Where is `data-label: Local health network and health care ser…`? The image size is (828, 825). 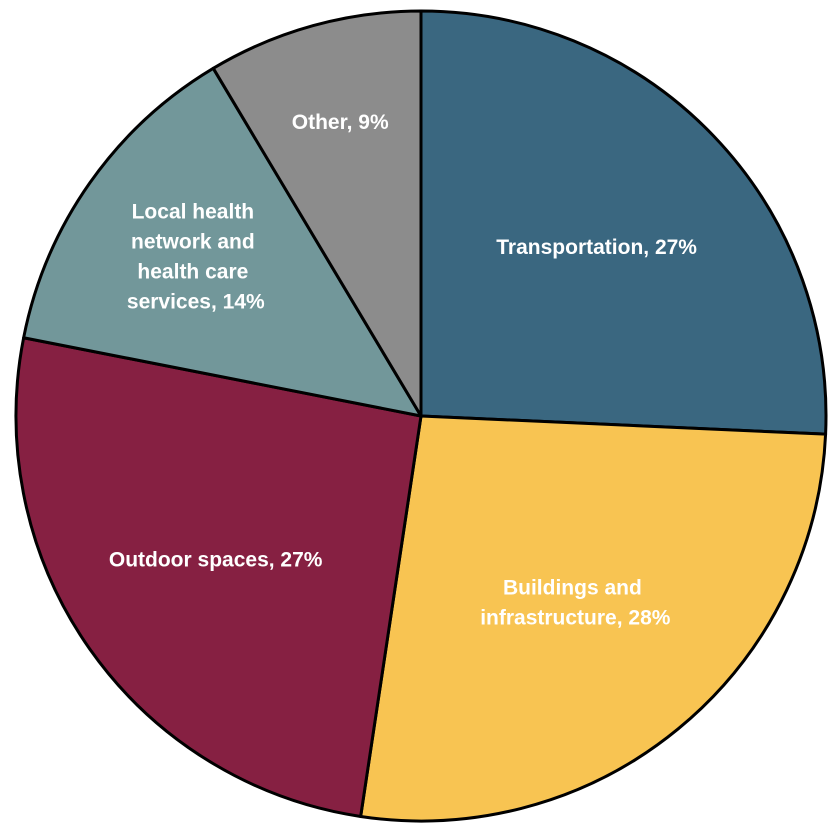 data-label: Local health network and health care ser… is located at coordinates (196, 256).